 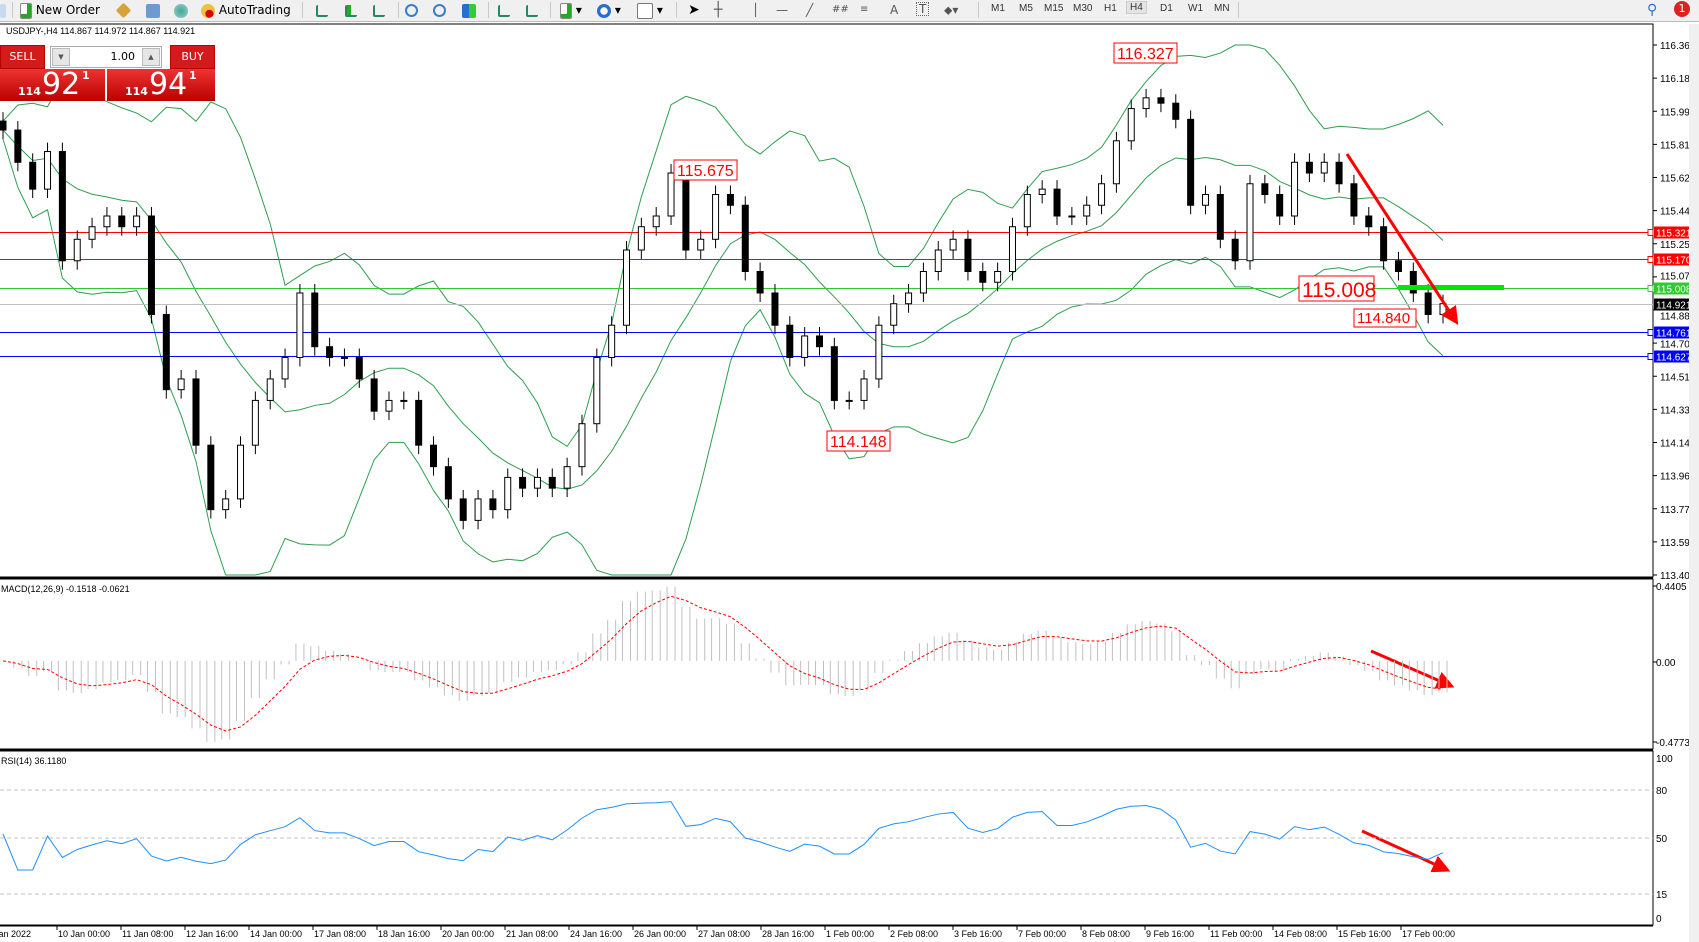 I want to click on vertical-line-icon: │, so click(x=756, y=10).